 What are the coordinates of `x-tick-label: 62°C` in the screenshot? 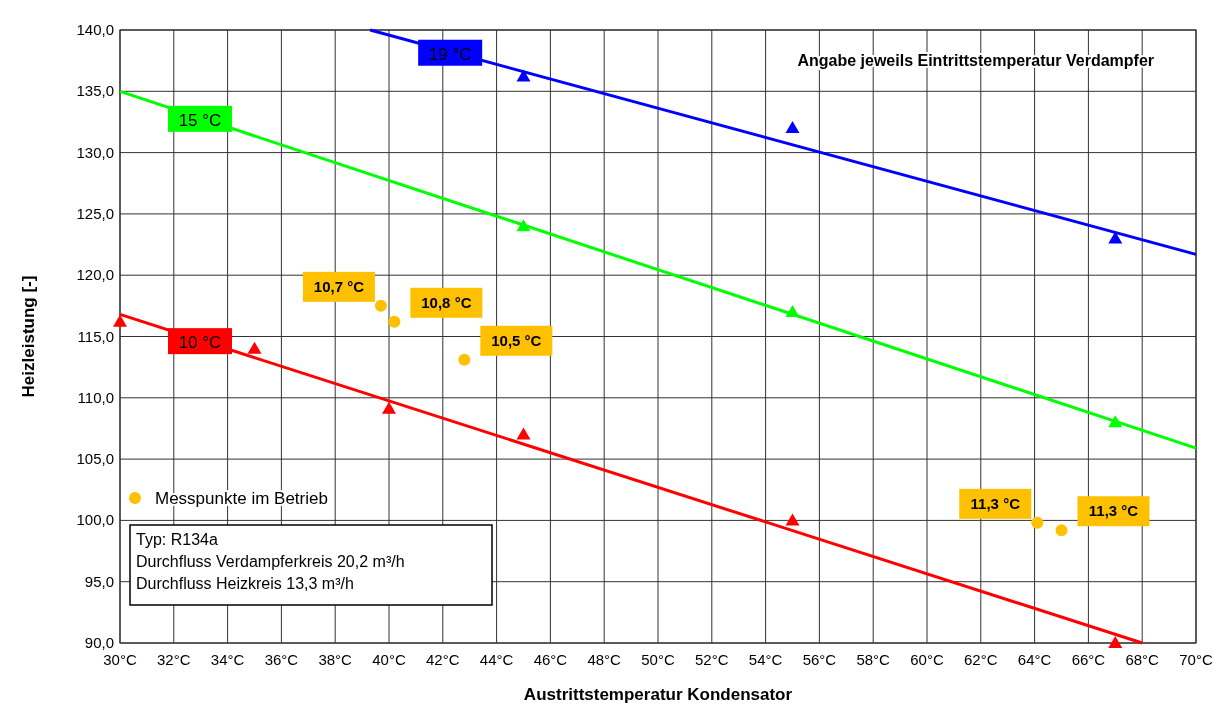 It's located at (981, 659).